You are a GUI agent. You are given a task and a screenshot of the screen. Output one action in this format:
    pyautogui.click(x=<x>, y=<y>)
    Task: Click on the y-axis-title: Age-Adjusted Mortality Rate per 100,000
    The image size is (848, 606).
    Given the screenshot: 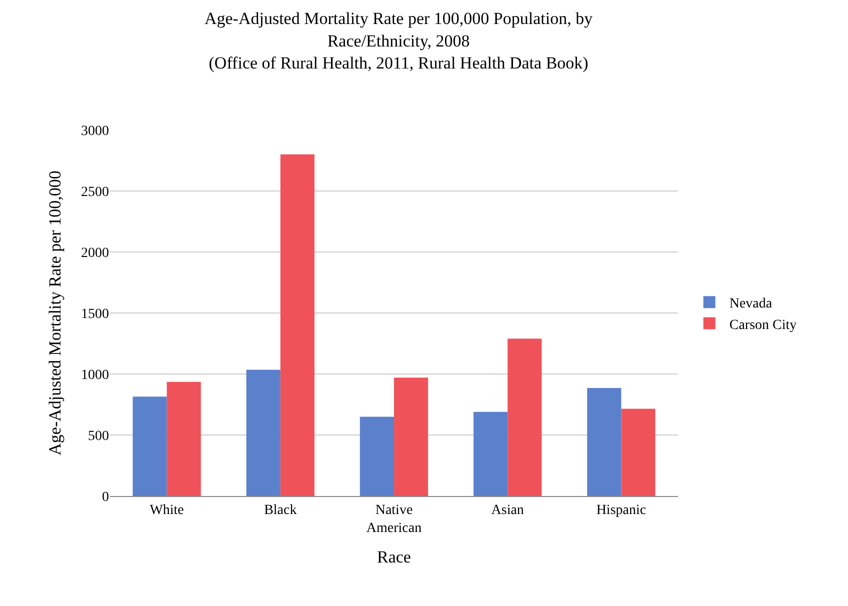 What is the action you would take?
    pyautogui.click(x=55, y=313)
    